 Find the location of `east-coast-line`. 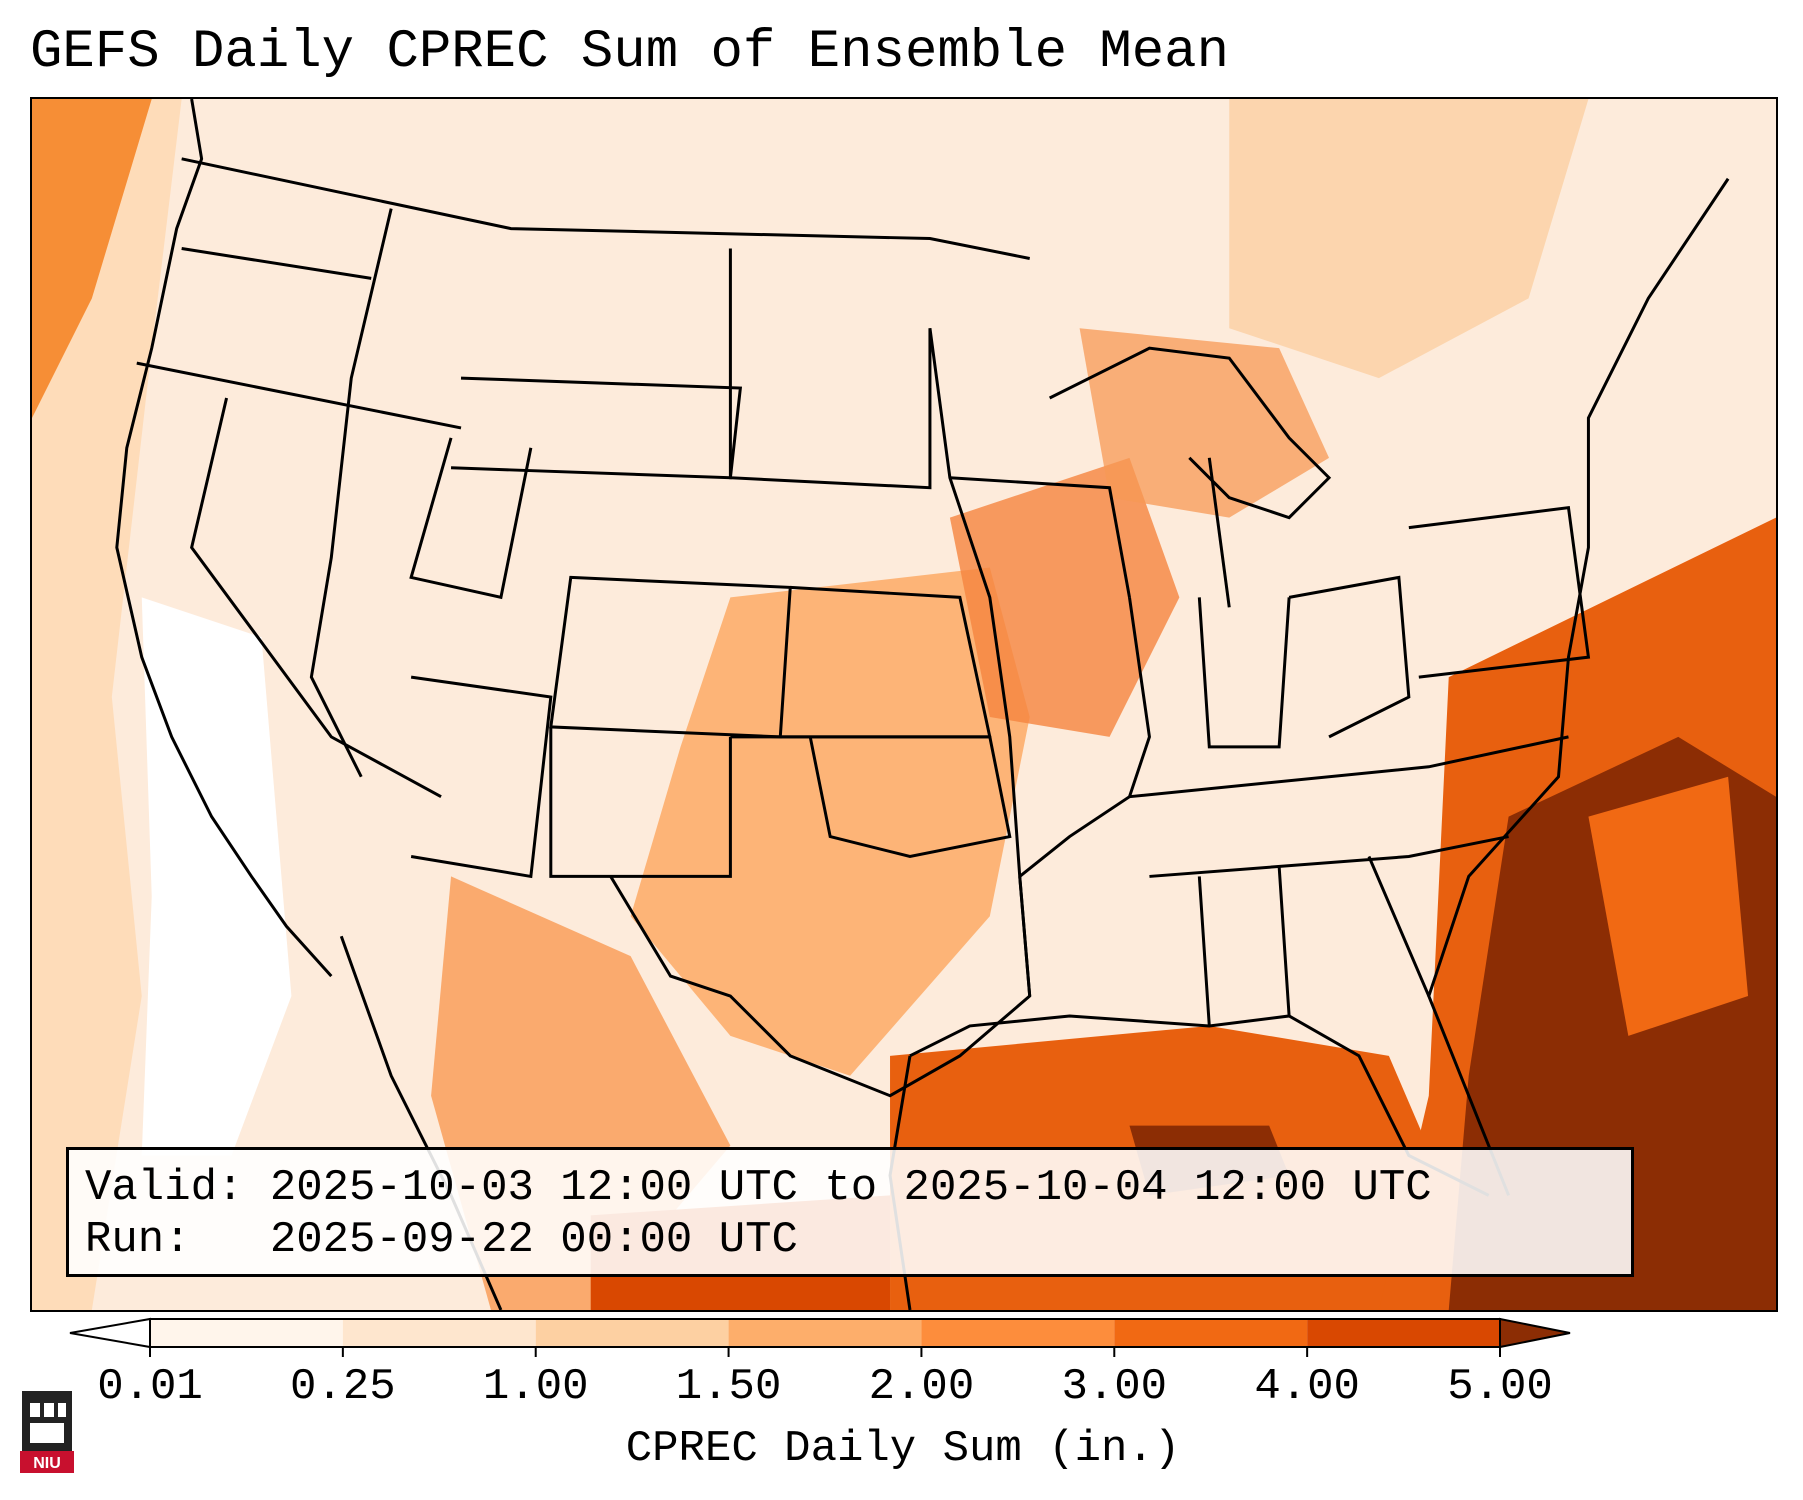

east-coast-line is located at coordinates (1578, 686).